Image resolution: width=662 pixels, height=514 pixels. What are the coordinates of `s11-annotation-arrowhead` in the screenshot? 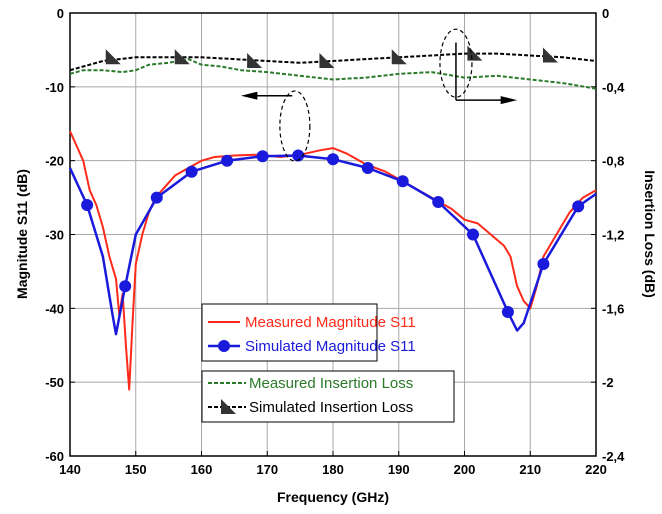 It's located at (249, 95).